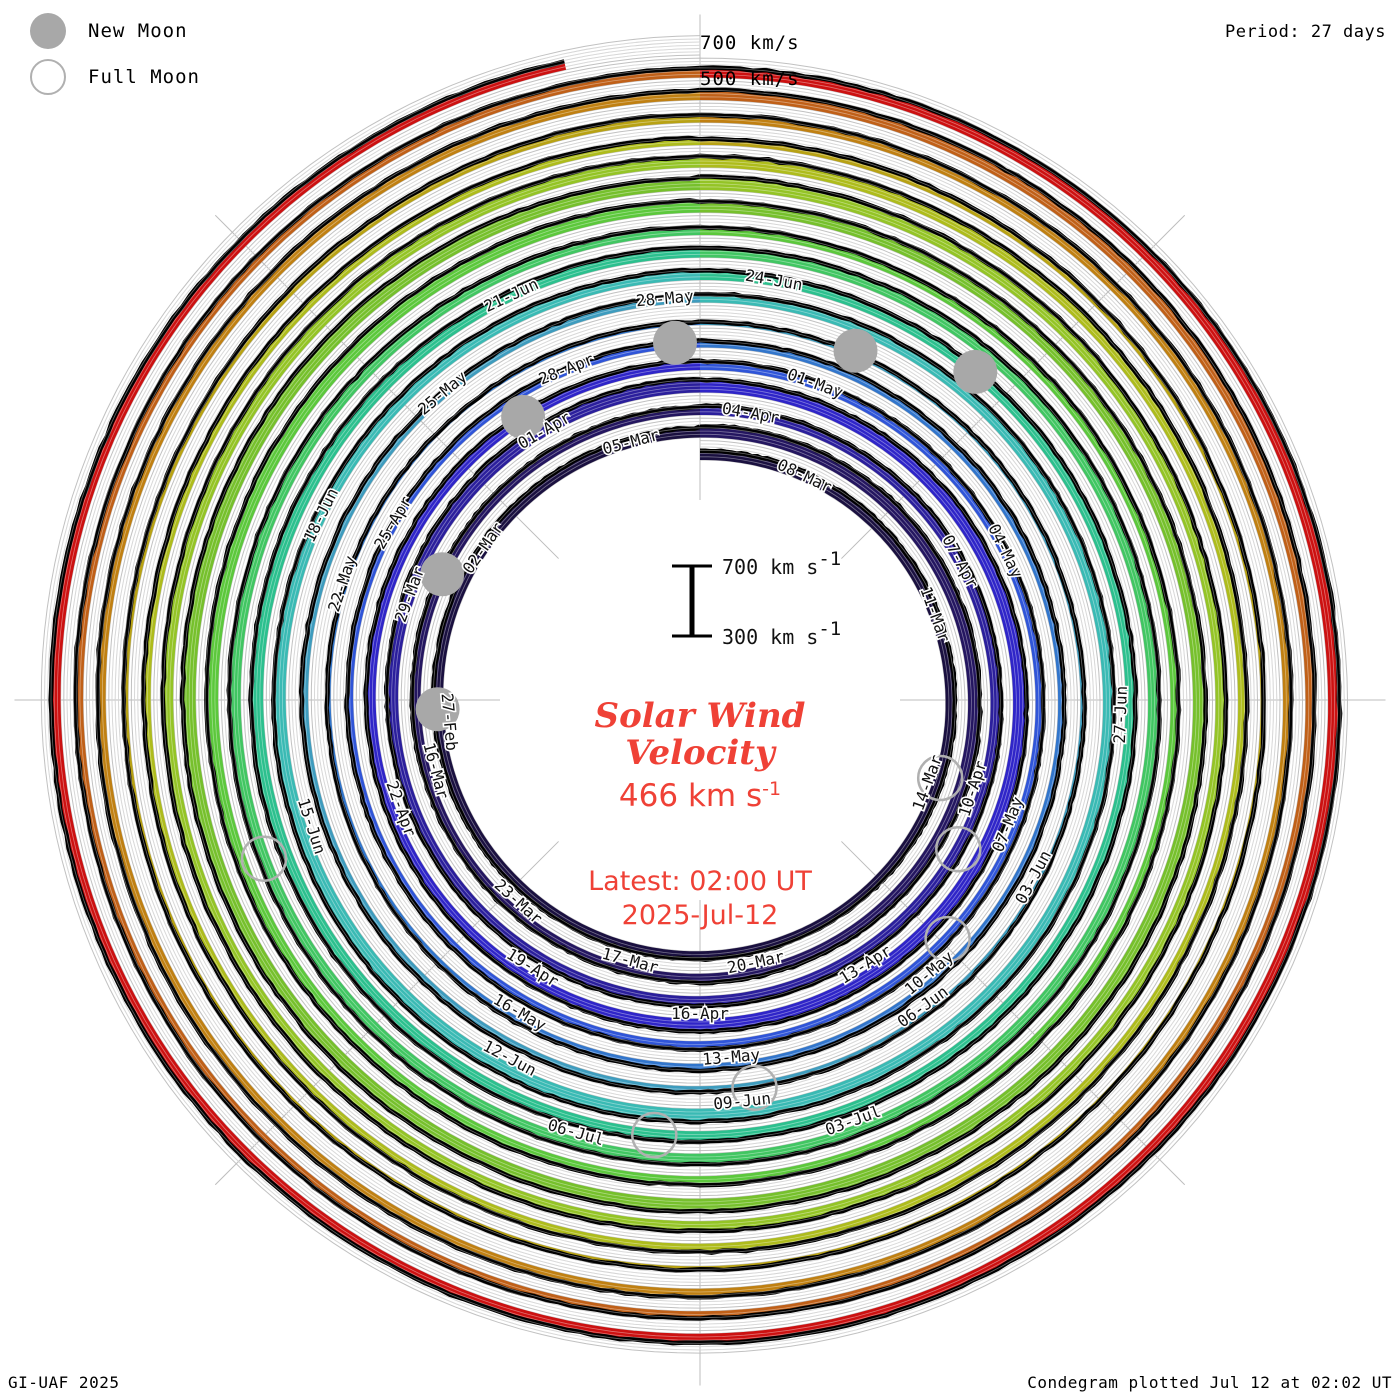 The height and width of the screenshot is (1400, 1400). I want to click on gridline-label-700: 700 km/s, so click(750, 43).